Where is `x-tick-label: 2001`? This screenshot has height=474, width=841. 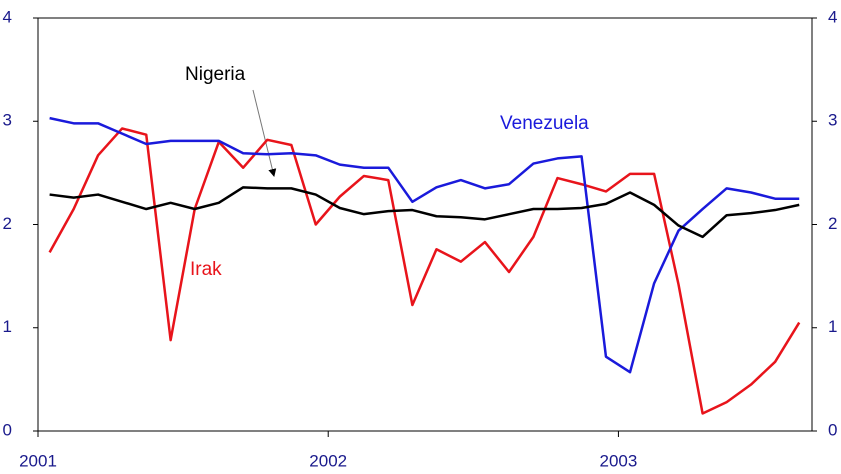
x-tick-label: 2001 is located at coordinates (38, 460).